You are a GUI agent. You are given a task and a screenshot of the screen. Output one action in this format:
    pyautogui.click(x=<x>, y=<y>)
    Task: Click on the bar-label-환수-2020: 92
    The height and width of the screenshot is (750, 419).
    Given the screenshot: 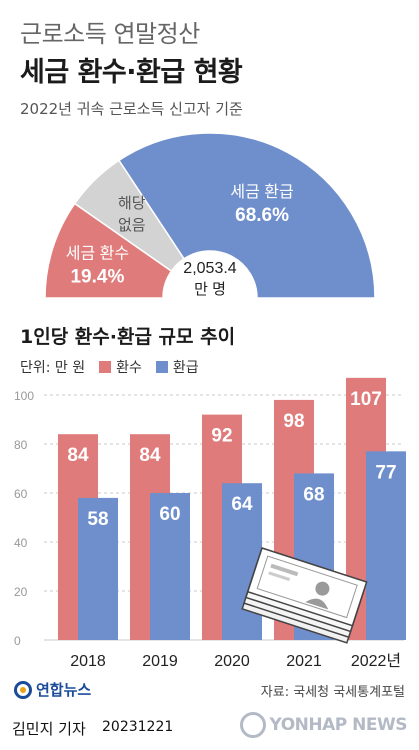 What is the action you would take?
    pyautogui.click(x=221, y=436)
    